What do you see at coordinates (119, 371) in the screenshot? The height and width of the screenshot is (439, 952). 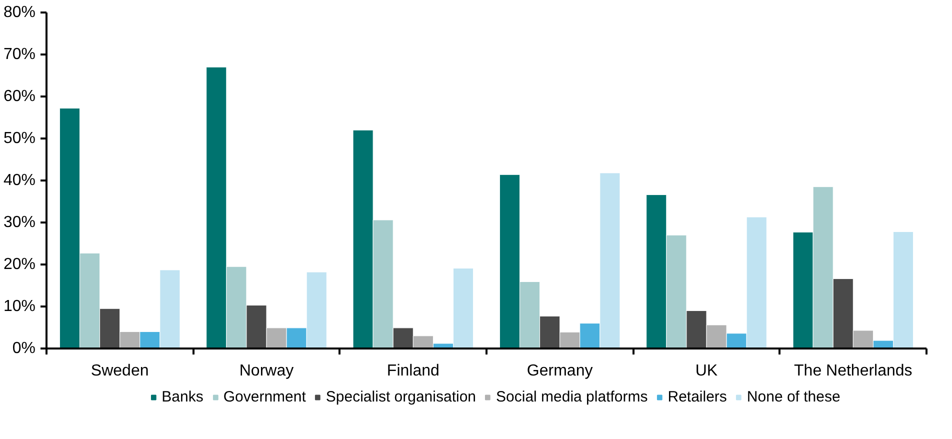 I see `x-tick-label: Sweden` at bounding box center [119, 371].